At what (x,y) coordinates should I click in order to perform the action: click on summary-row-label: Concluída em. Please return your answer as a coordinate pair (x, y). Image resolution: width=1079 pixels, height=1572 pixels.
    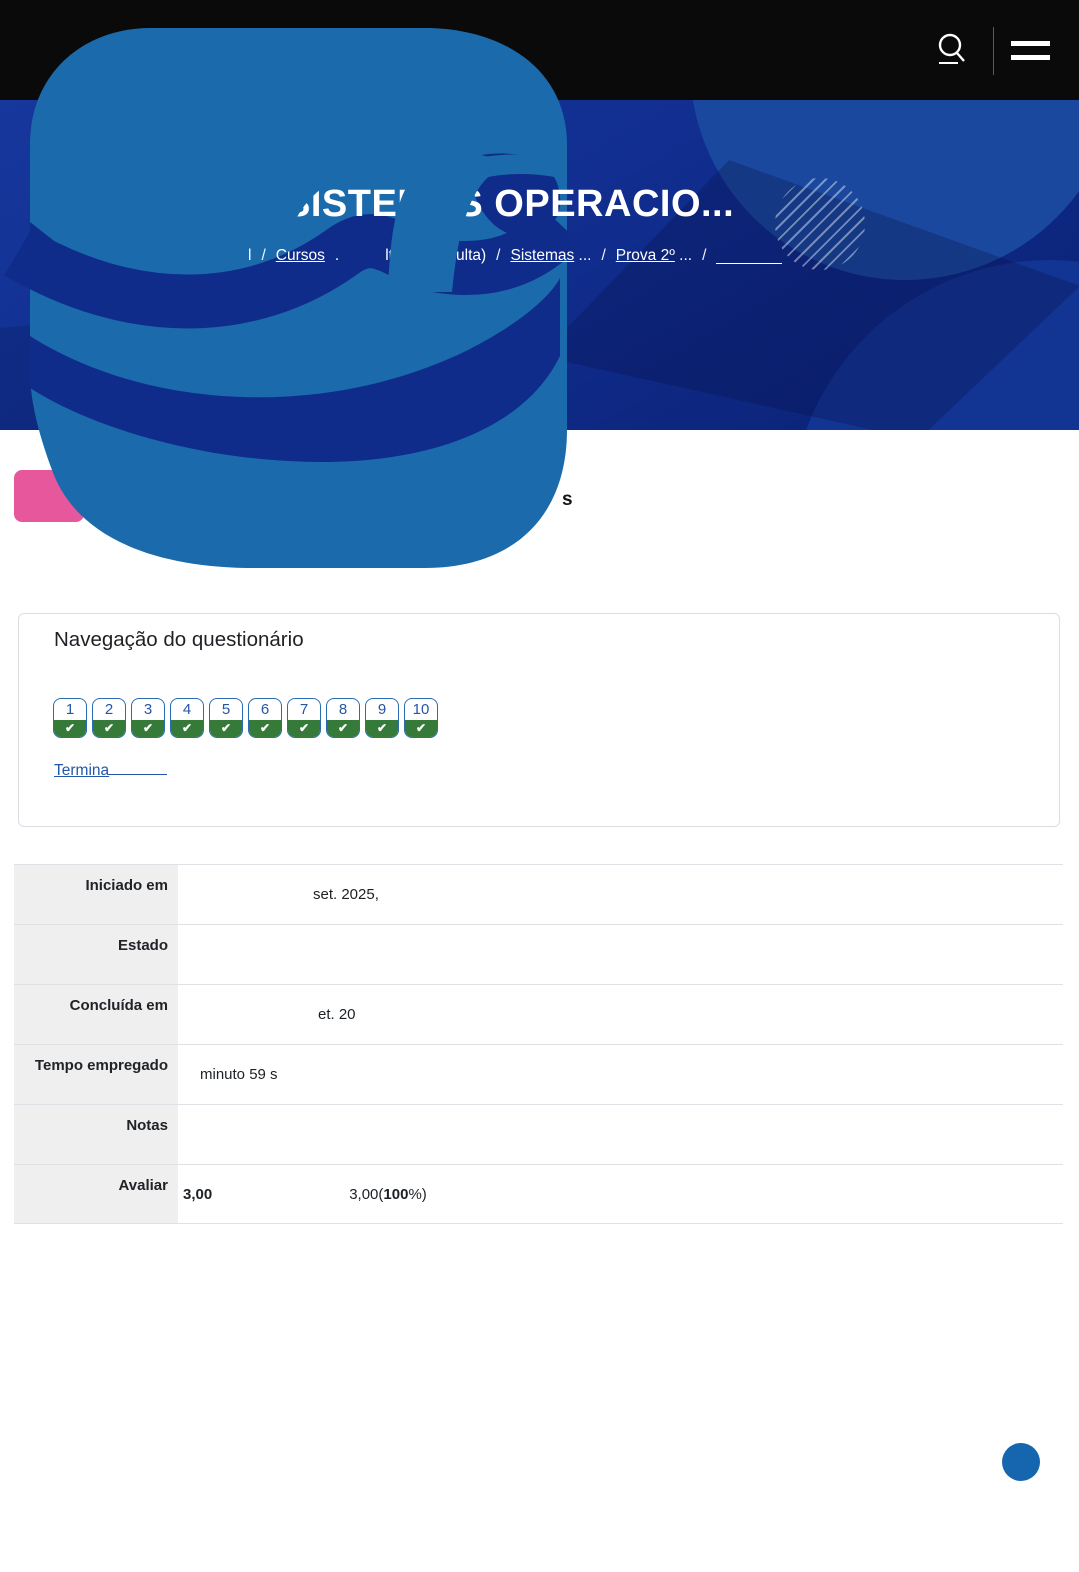
    Looking at the image, I should click on (96, 1014).